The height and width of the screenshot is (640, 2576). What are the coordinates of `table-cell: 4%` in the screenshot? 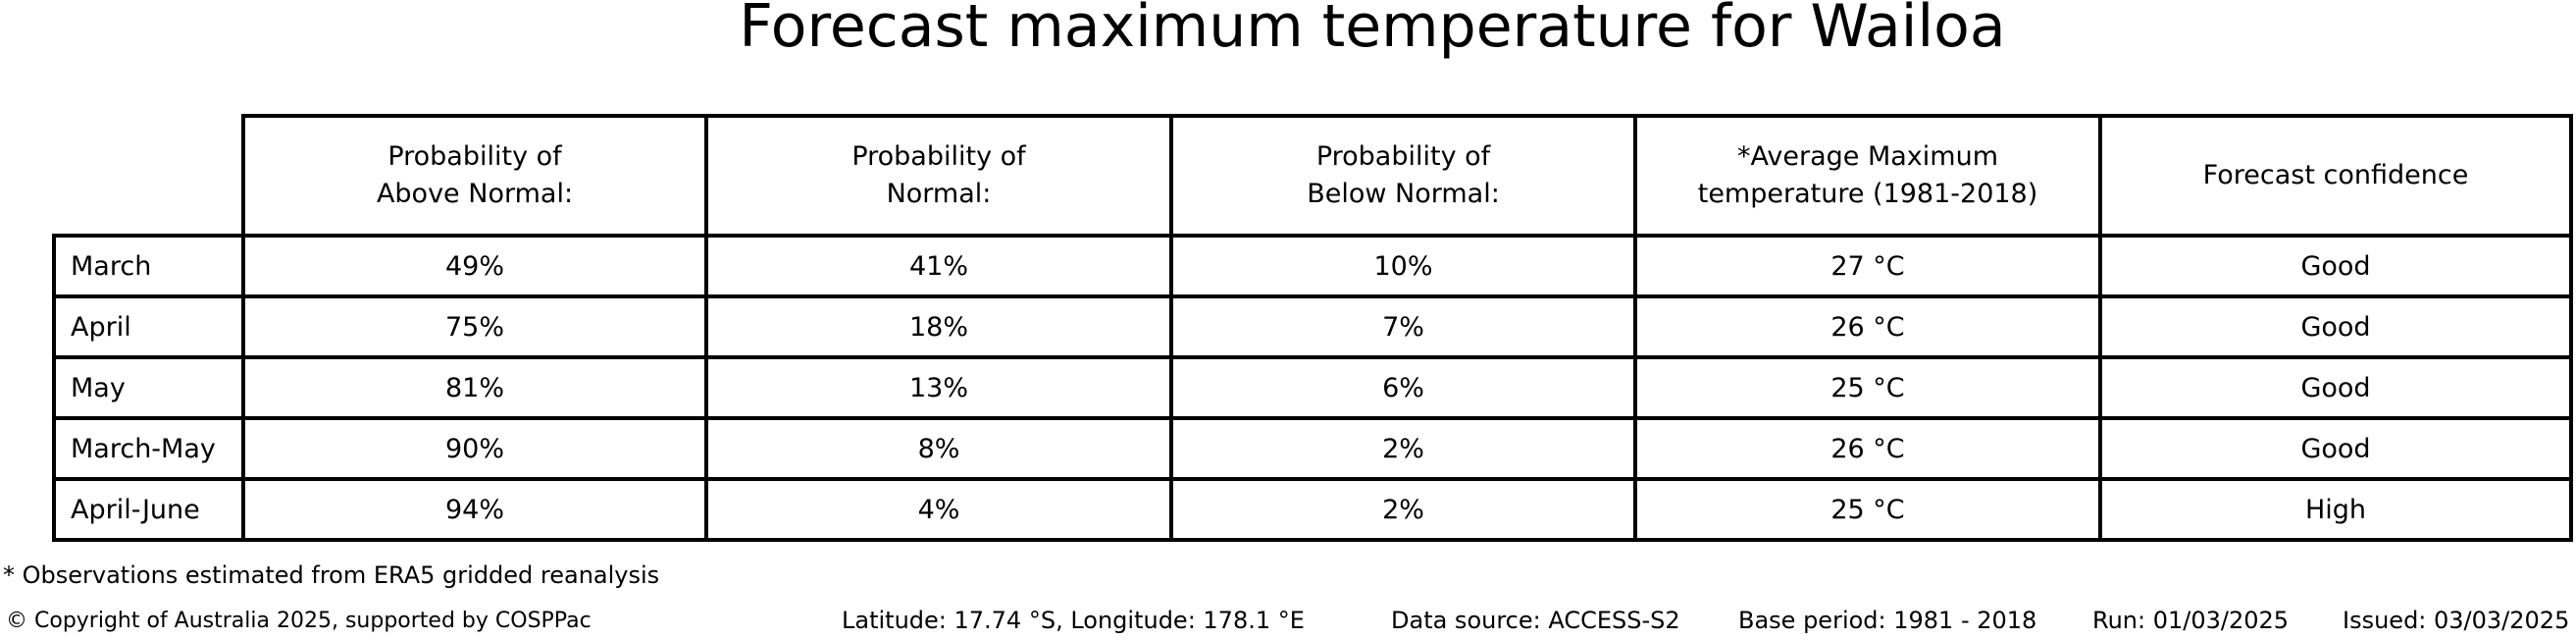 It's located at (938, 509).